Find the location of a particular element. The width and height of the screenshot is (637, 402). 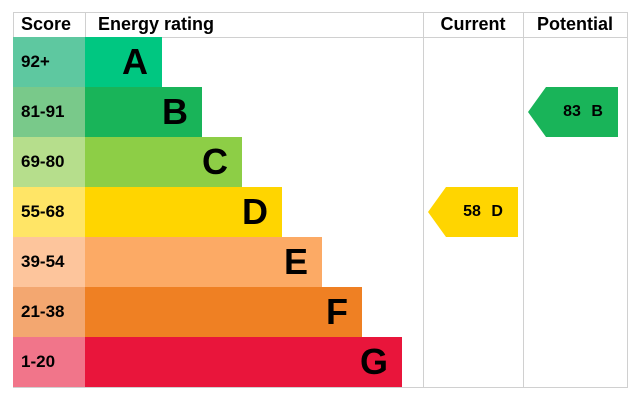

potential-rating-arrow: 83 B is located at coordinates (573, 112).